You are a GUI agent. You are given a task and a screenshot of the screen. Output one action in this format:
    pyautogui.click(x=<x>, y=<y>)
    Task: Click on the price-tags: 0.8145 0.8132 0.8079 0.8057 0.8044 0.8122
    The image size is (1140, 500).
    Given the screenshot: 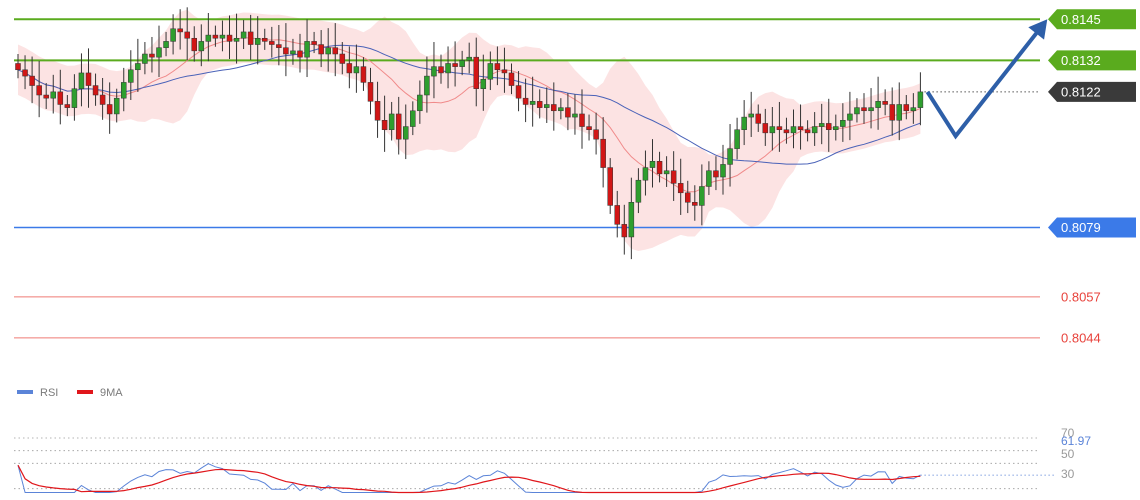 What is the action you would take?
    pyautogui.click(x=1092, y=177)
    